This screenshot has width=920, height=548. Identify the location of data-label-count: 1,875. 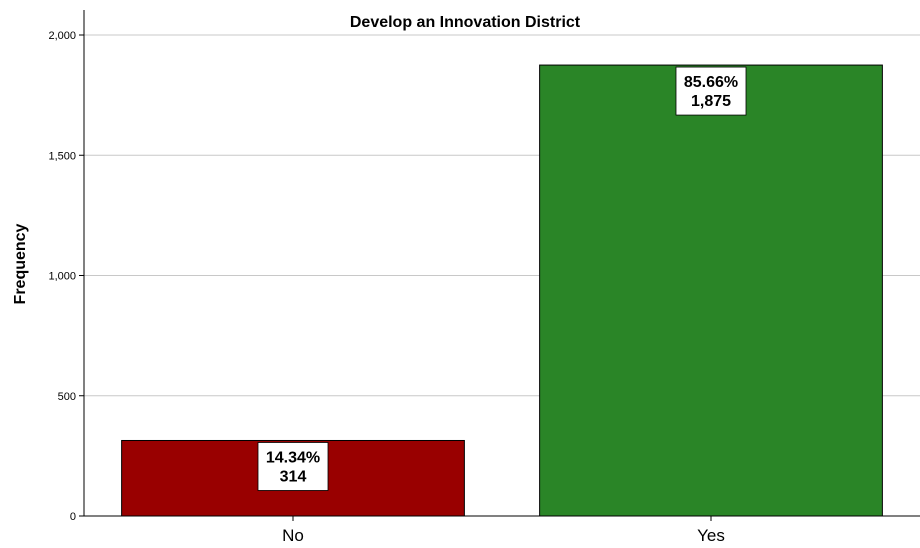
(711, 101).